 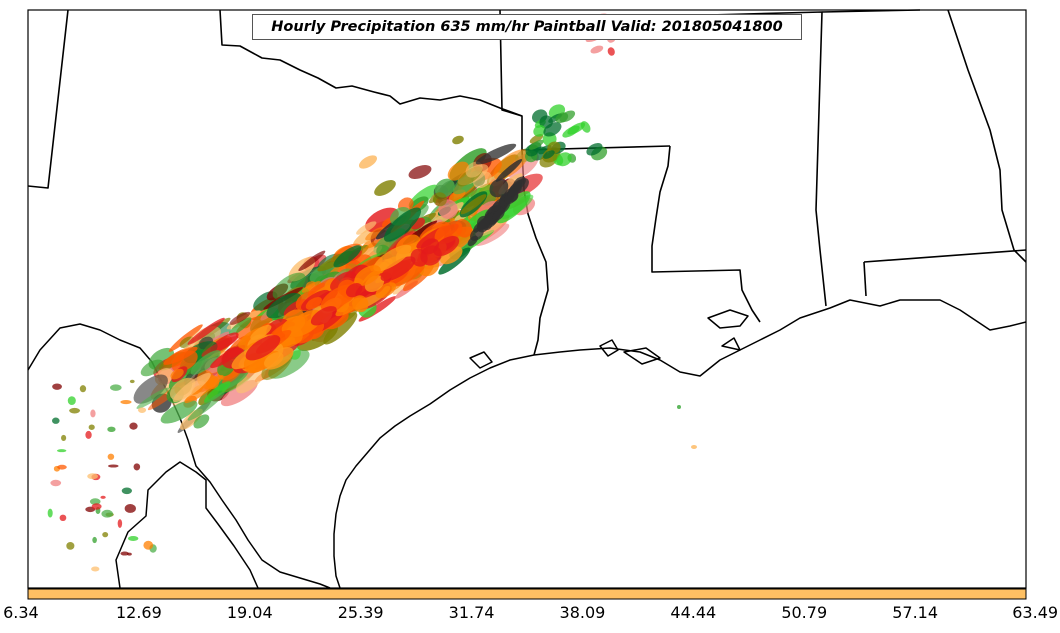 I want to click on ms-al-border, so click(x=749, y=159).